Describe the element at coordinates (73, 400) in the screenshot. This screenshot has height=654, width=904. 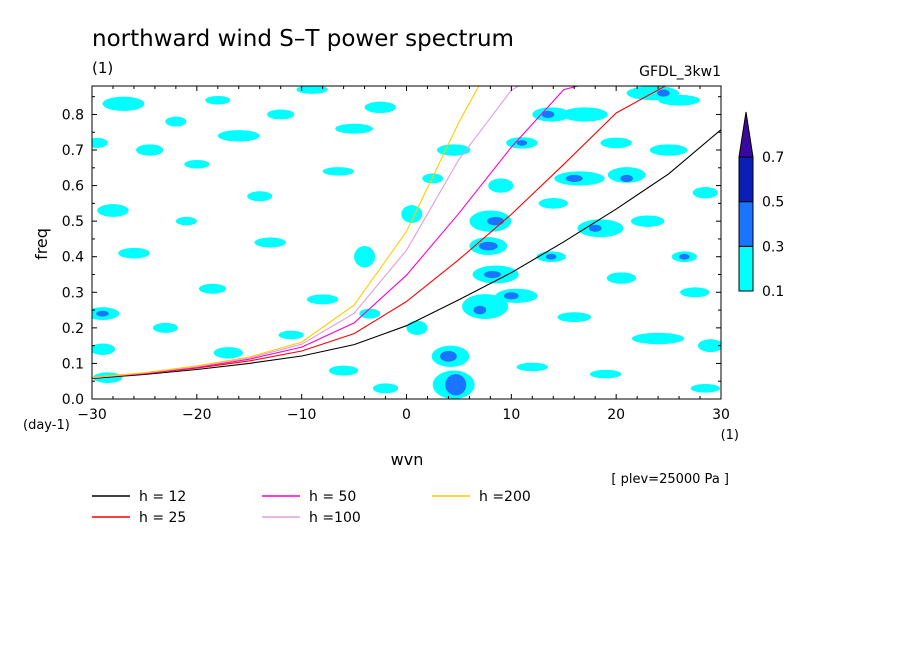
I see `y-tick-label: 0.0` at that location.